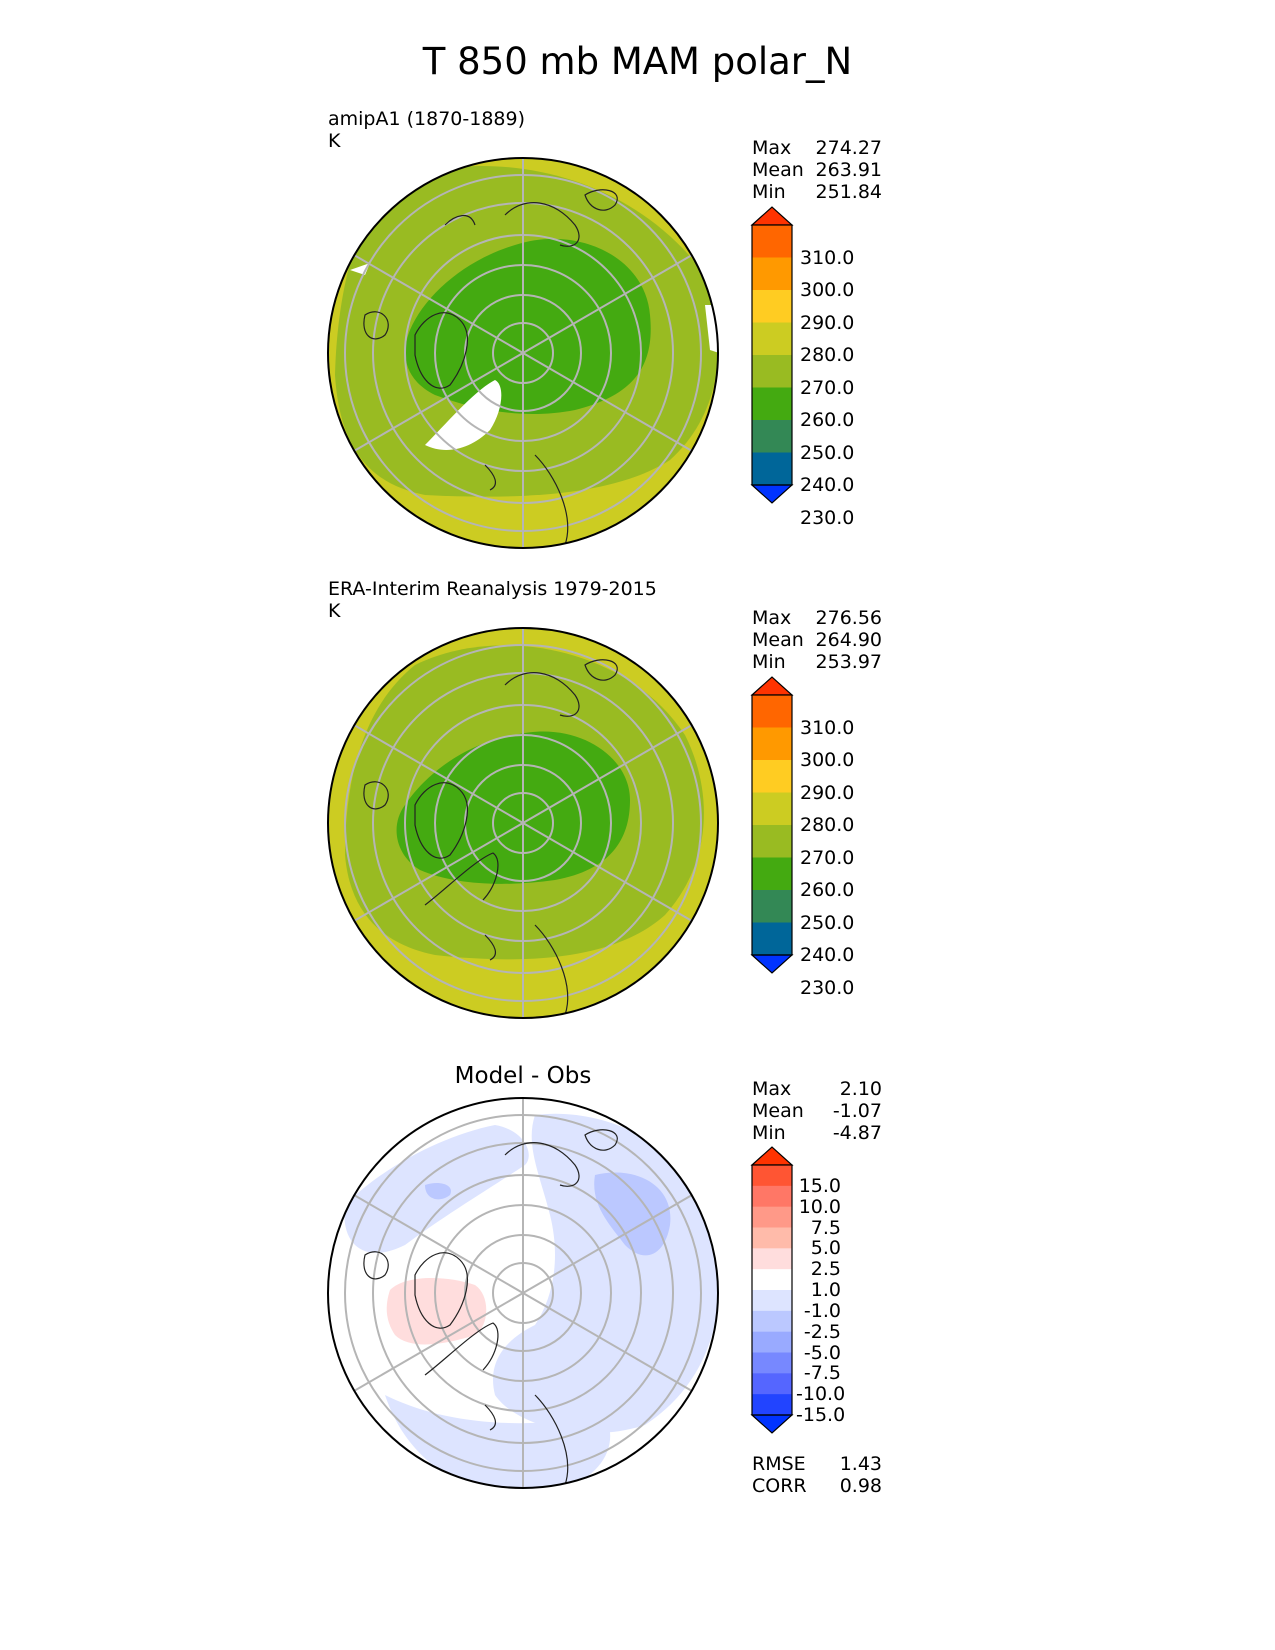 The width and height of the screenshot is (1275, 1650). What do you see at coordinates (827, 485) in the screenshot?
I see `colorbar-tick-label: 240.0` at bounding box center [827, 485].